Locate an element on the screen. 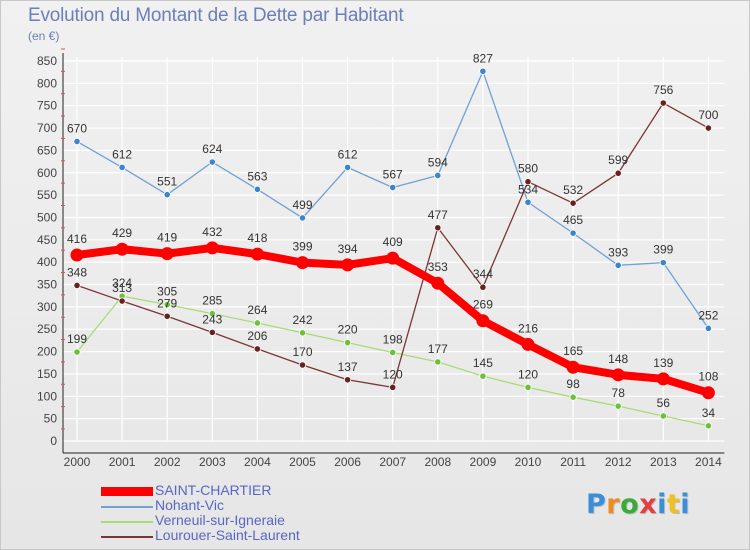 The image size is (750, 550). data-label: 279 is located at coordinates (167, 303).